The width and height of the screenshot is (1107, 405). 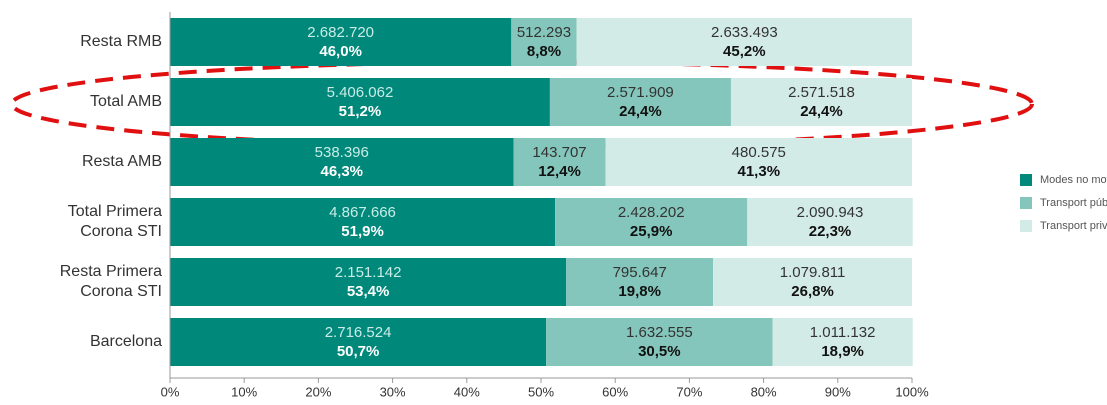 I want to click on category-label: Resta Primera Corona STI, so click(x=110, y=281).